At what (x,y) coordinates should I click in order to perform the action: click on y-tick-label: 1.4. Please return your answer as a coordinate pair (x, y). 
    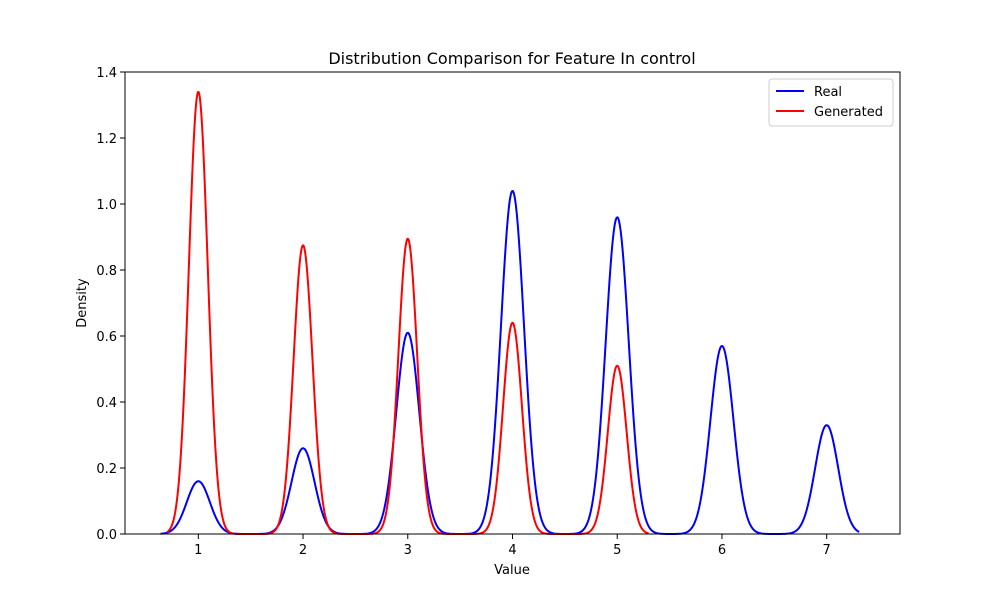
    Looking at the image, I should click on (106, 73).